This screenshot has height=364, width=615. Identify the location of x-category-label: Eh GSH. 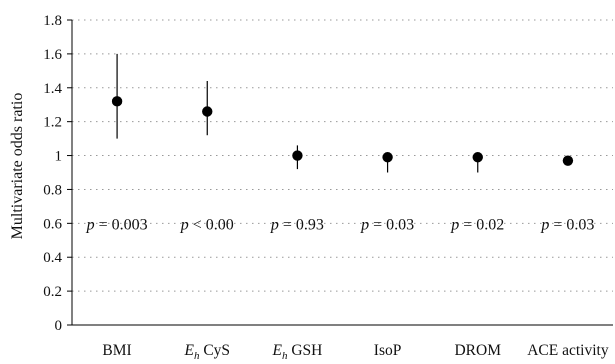
(296, 352).